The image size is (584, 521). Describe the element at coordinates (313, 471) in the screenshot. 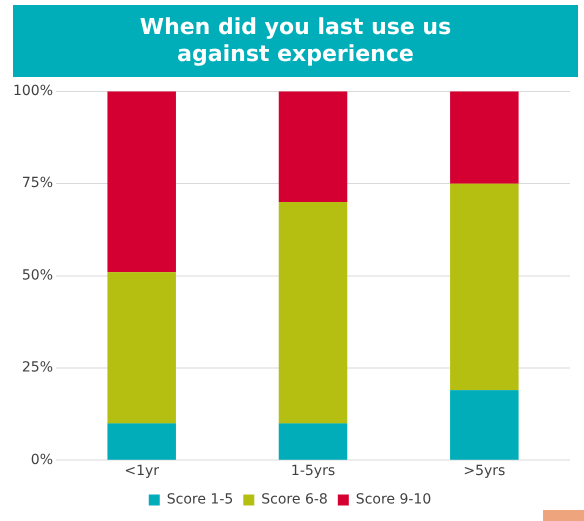

I see `x-tick-label: 1-5yrs` at that location.